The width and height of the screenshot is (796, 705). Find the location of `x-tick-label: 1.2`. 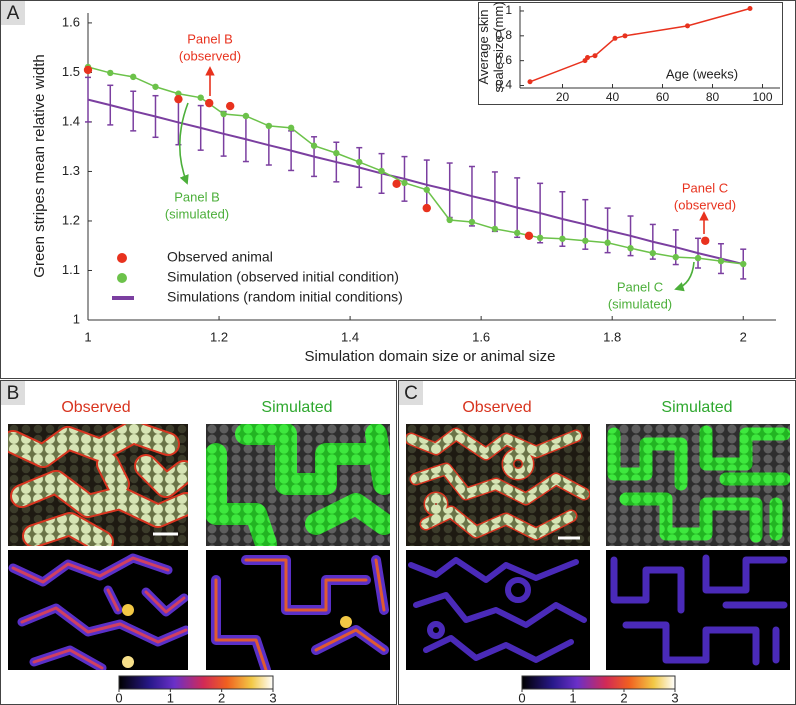

x-tick-label: 1.2 is located at coordinates (219, 336).